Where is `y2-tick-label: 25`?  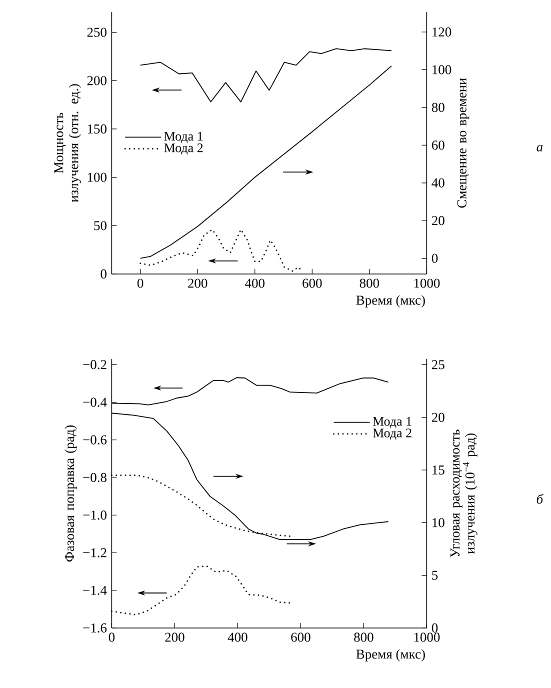 y2-tick-label: 25 is located at coordinates (438, 365).